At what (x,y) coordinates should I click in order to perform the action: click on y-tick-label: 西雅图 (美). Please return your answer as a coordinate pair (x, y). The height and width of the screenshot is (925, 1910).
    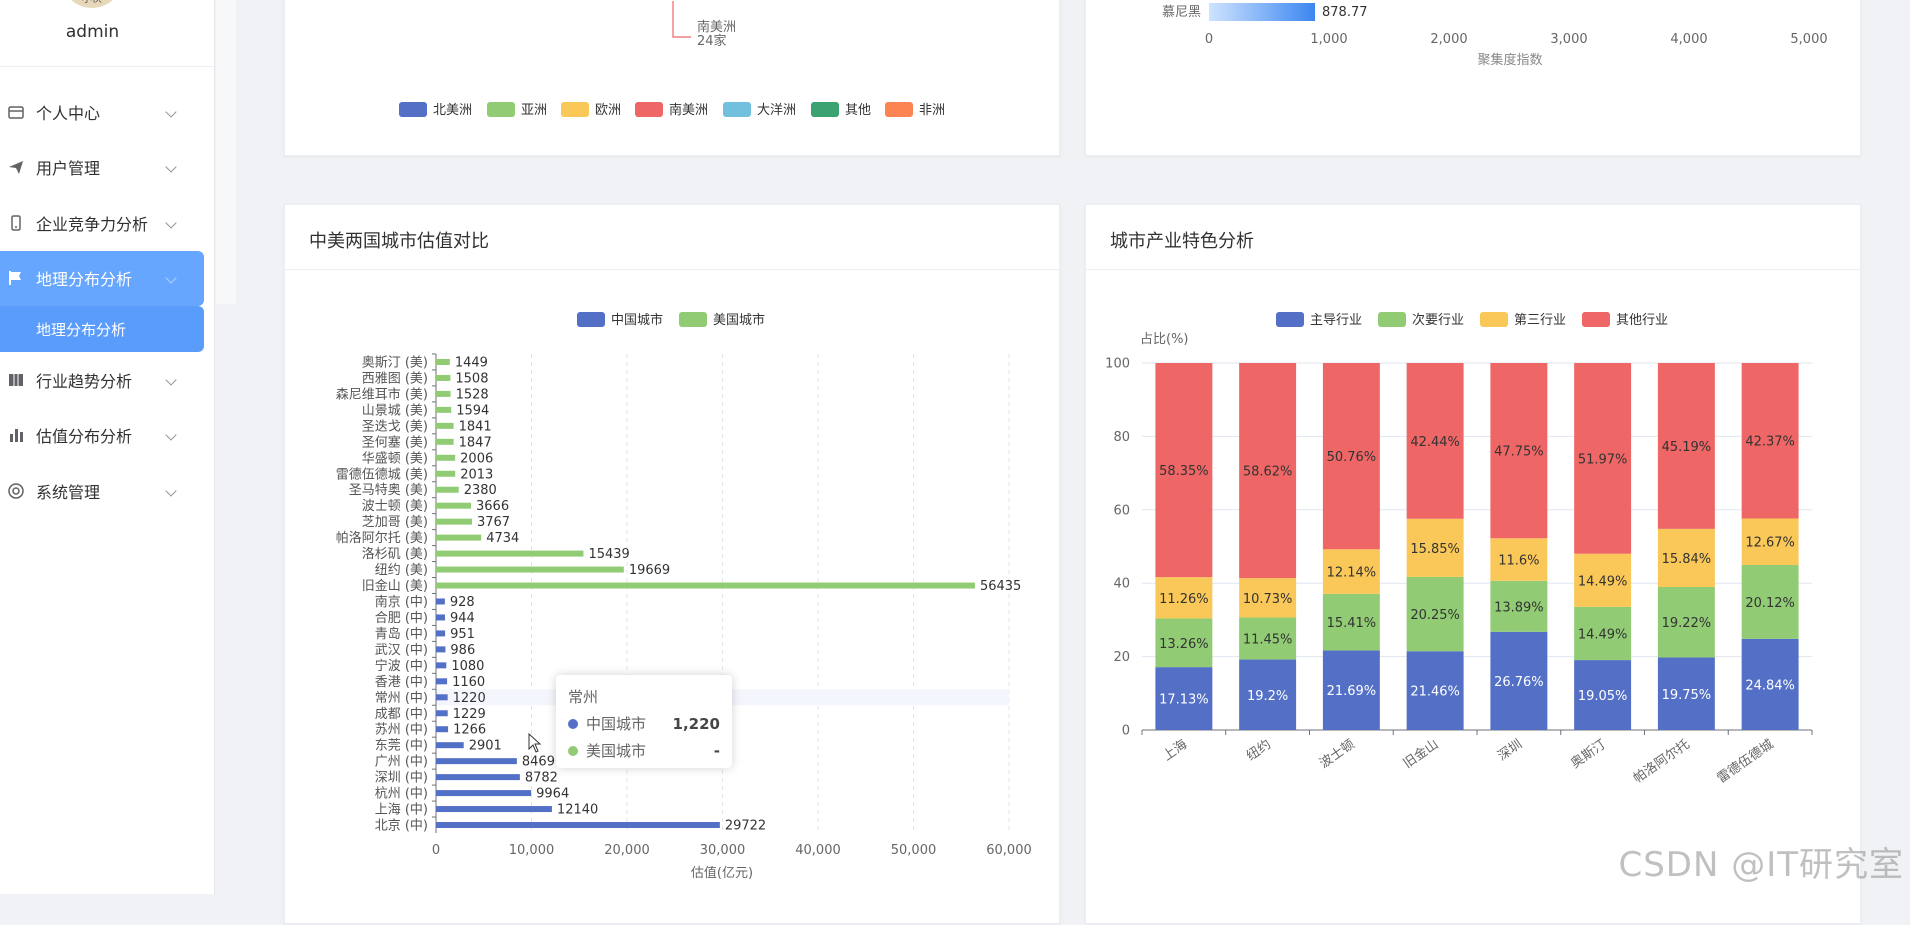
    Looking at the image, I should click on (395, 378).